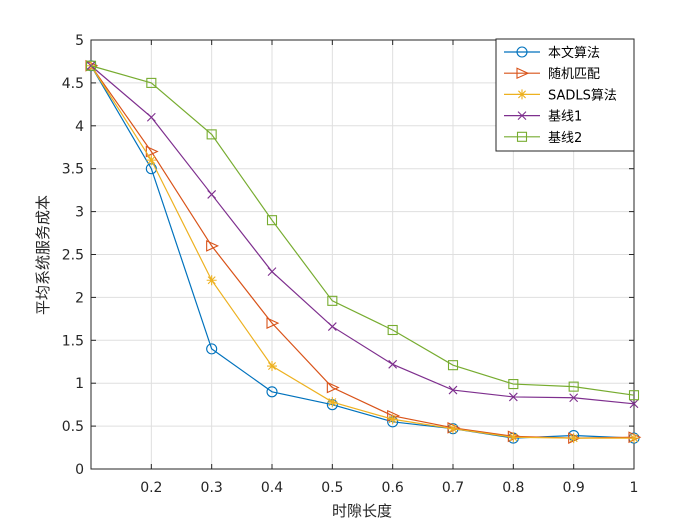  What do you see at coordinates (73, 427) in the screenshot?
I see `y-tick-label: 0.5` at bounding box center [73, 427].